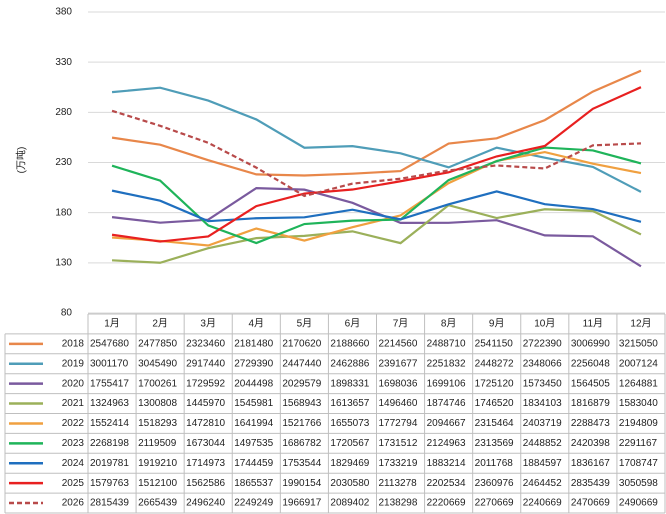 Image resolution: width=666 pixels, height=514 pixels. What do you see at coordinates (63, 62) in the screenshot?
I see `y-tick-label: 330` at bounding box center [63, 62].